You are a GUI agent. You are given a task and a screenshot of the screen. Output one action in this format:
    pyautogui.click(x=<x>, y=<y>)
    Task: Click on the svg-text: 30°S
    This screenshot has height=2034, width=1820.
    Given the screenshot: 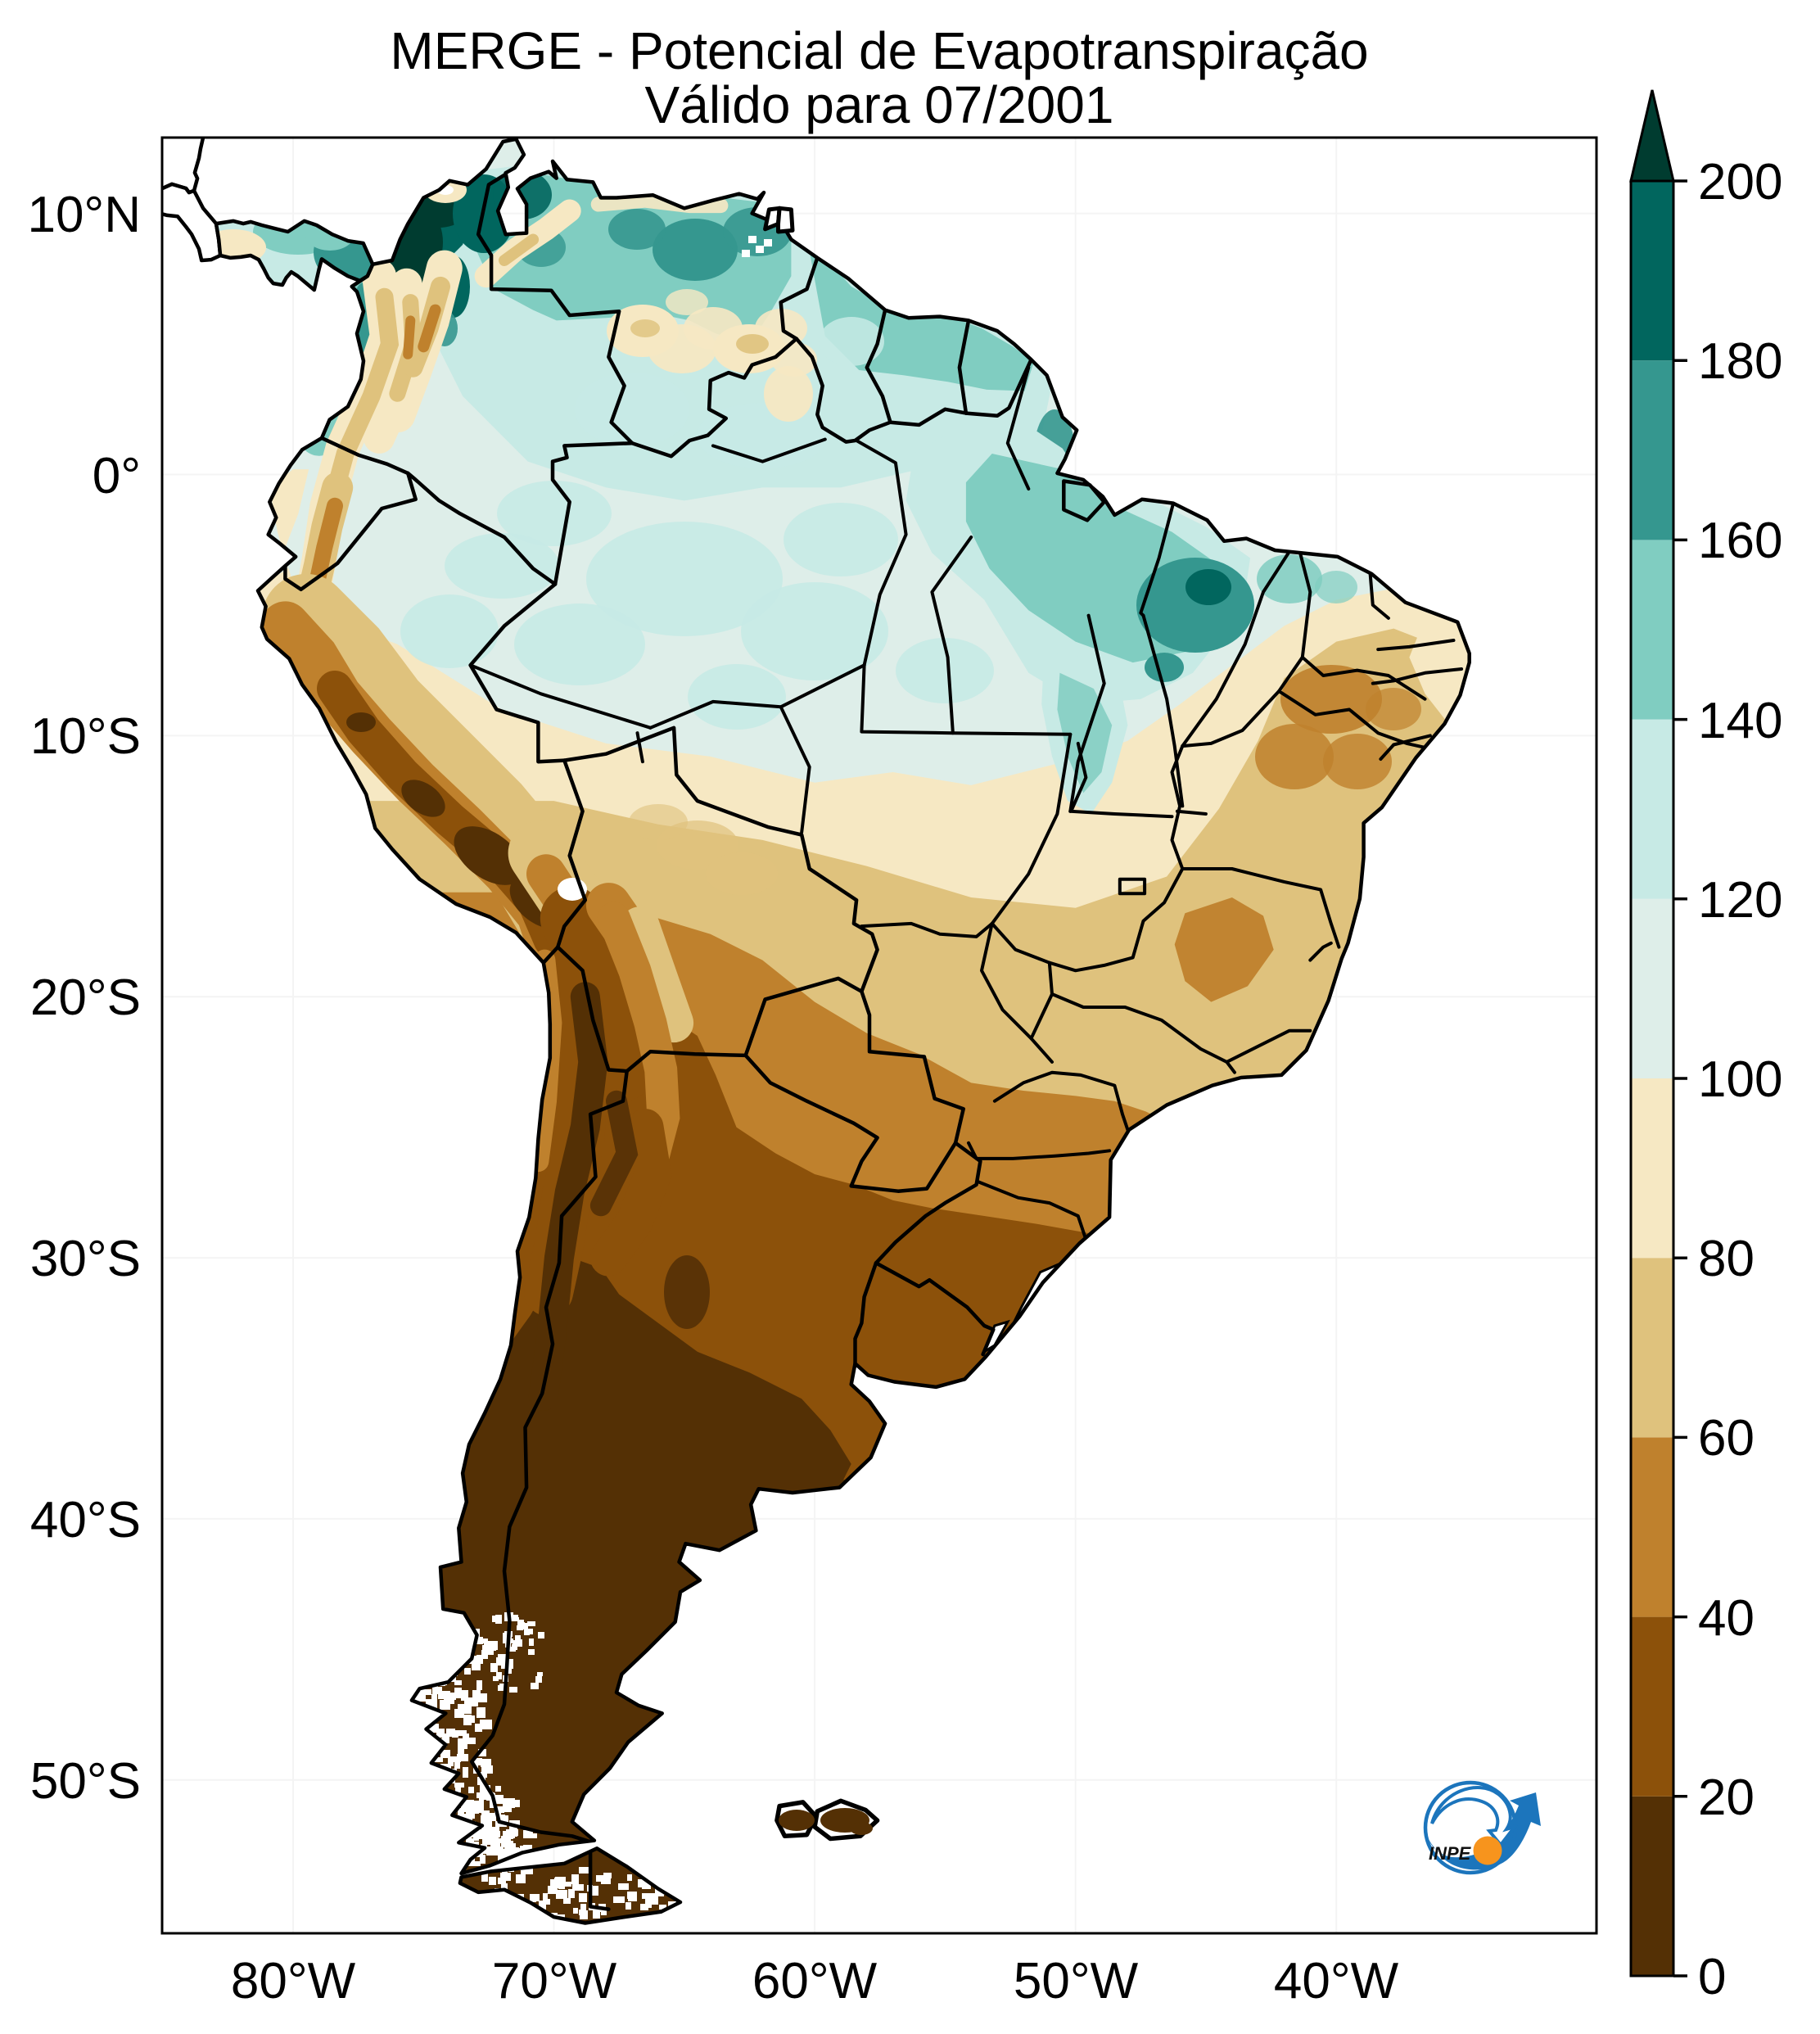 What is the action you would take?
    pyautogui.click(x=85, y=1259)
    